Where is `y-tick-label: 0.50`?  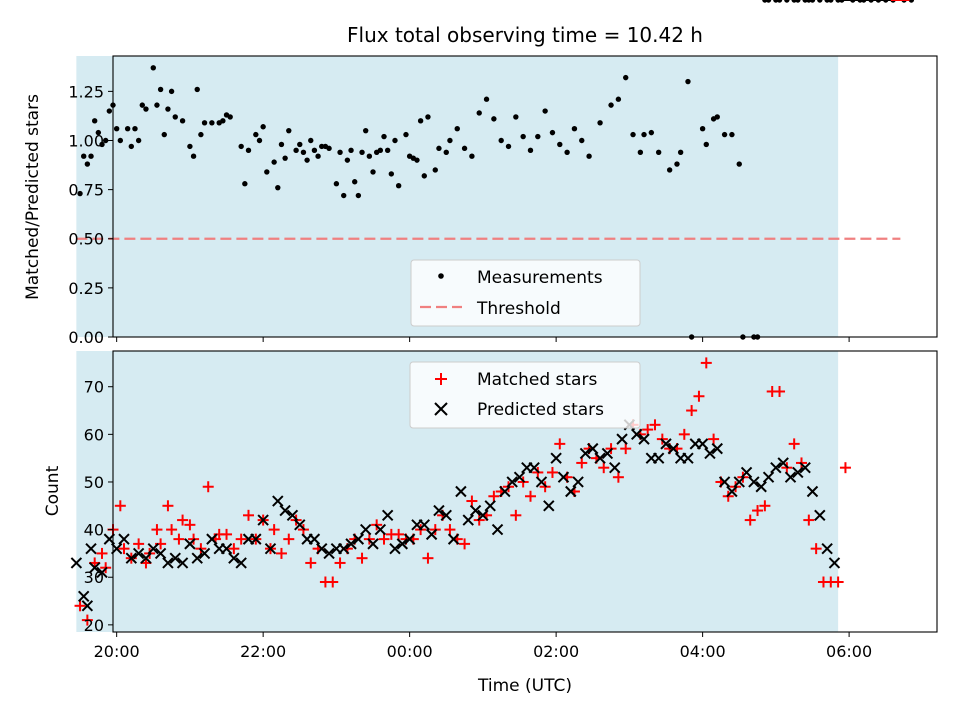 y-tick-label: 0.50 is located at coordinates (86, 239).